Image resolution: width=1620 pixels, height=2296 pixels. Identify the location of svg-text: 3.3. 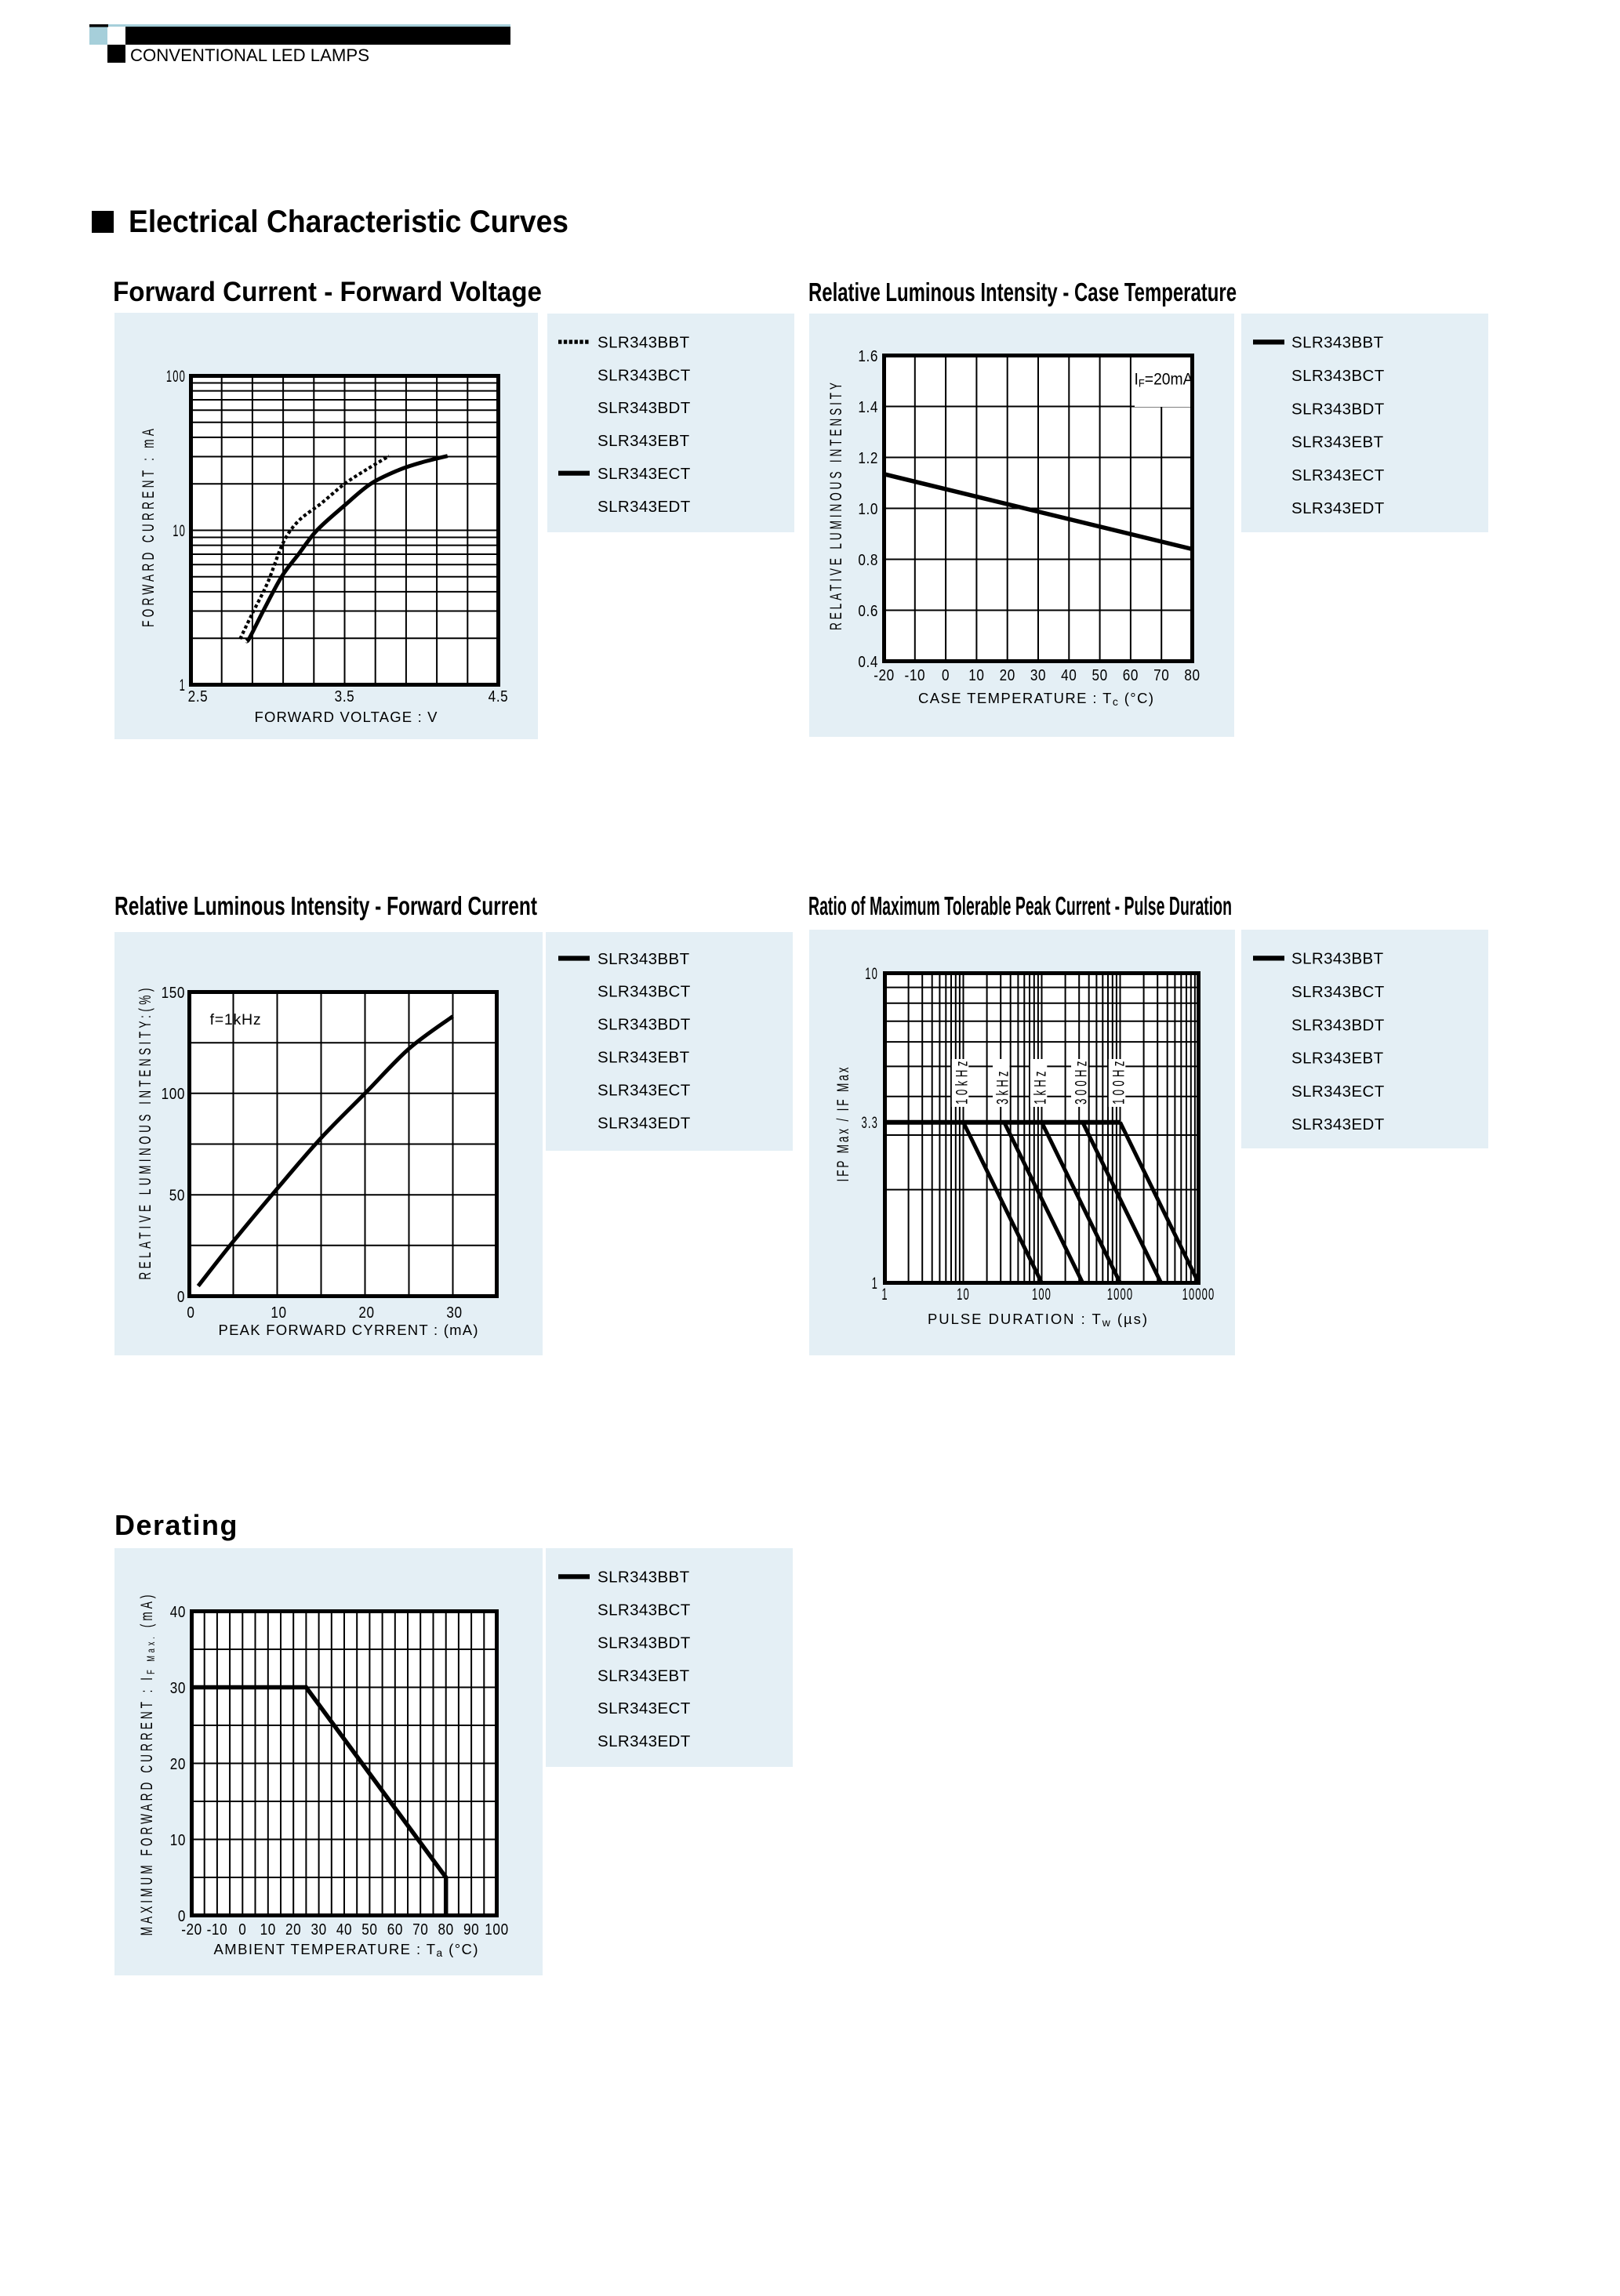
(870, 1122).